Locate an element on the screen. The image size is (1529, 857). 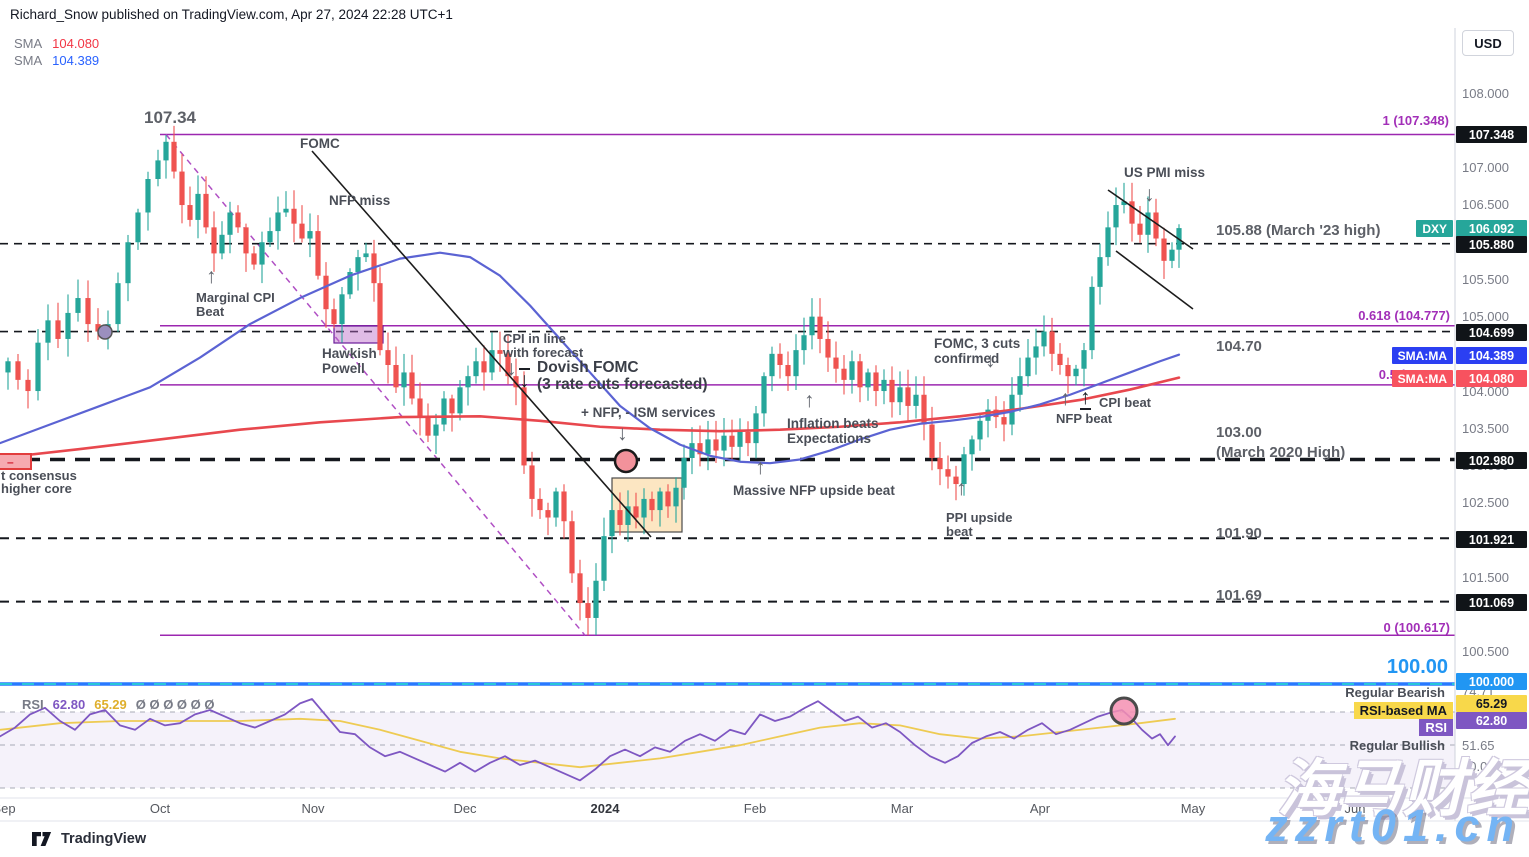
rsi-value: 62.80 is located at coordinates (69, 704).